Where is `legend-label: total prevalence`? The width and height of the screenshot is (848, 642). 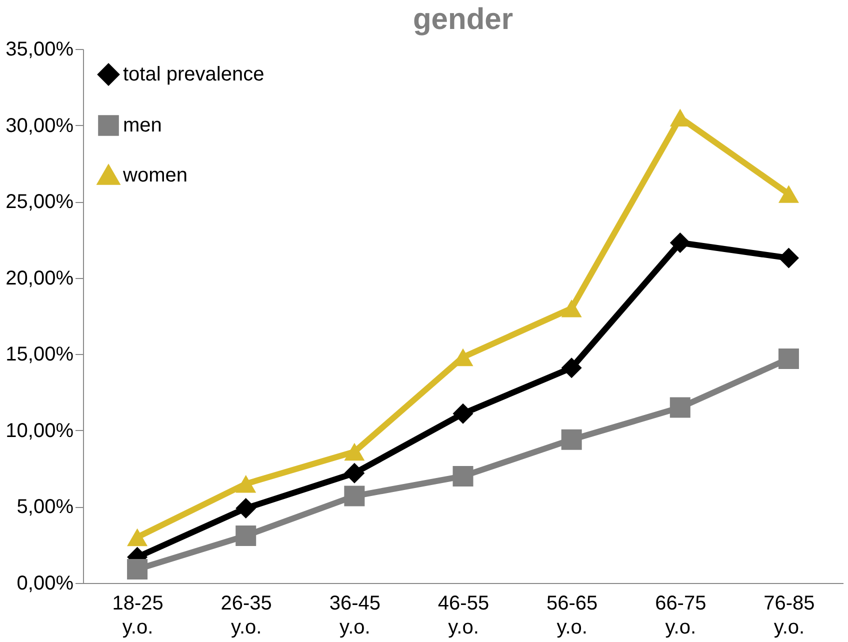
legend-label: total prevalence is located at coordinates (193, 75).